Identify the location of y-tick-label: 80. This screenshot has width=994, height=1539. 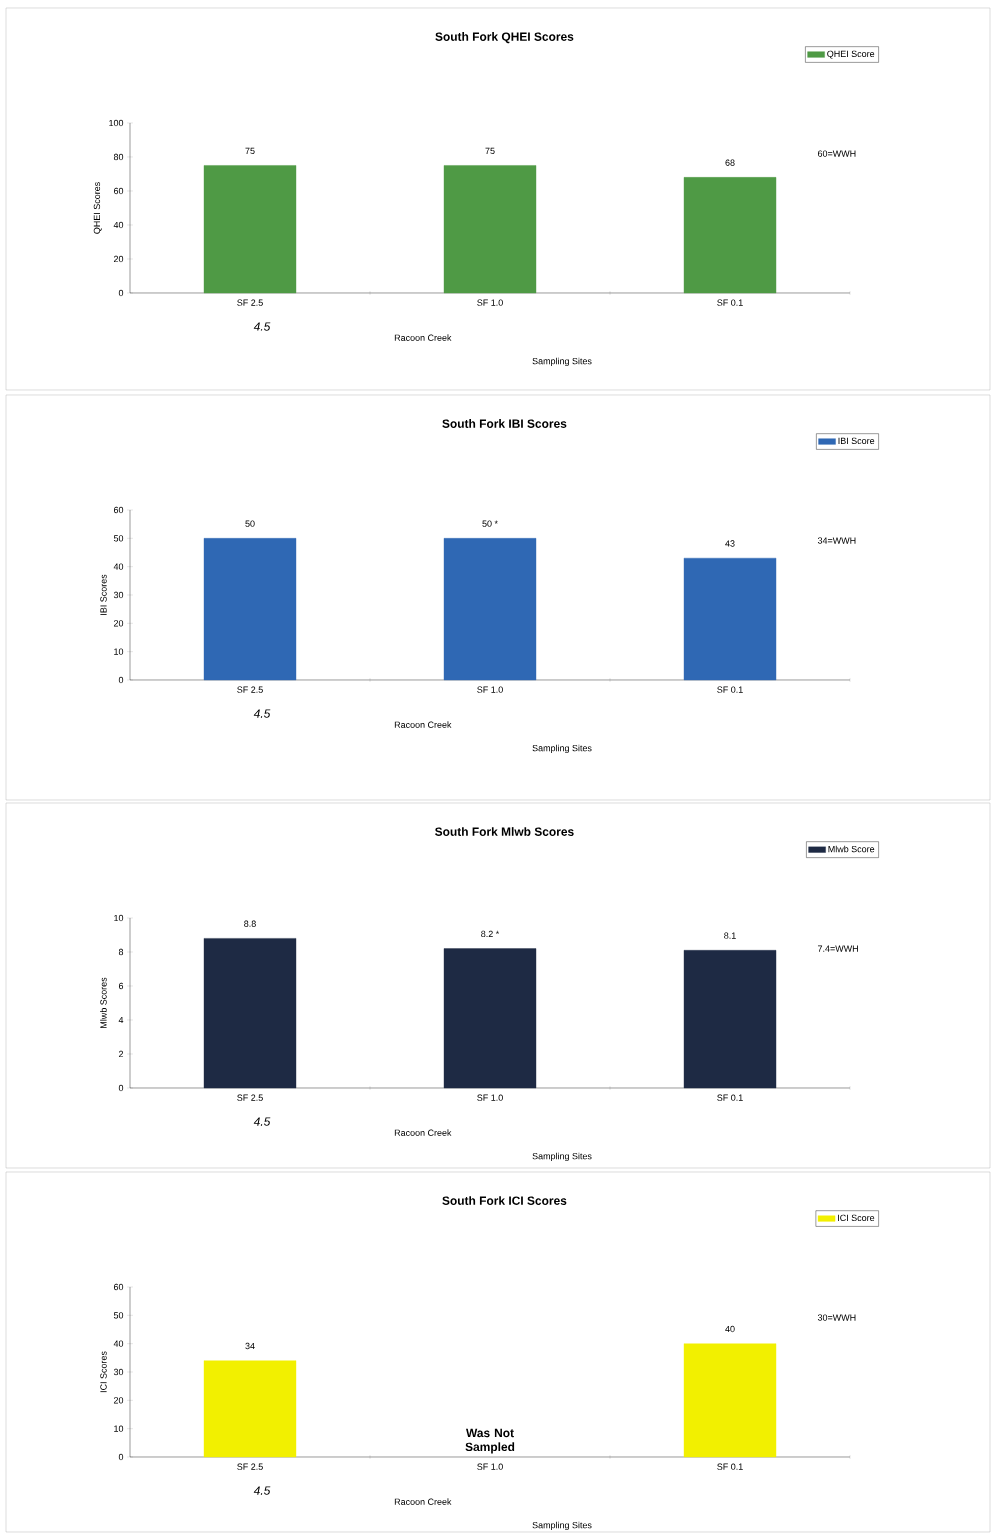
(118, 157).